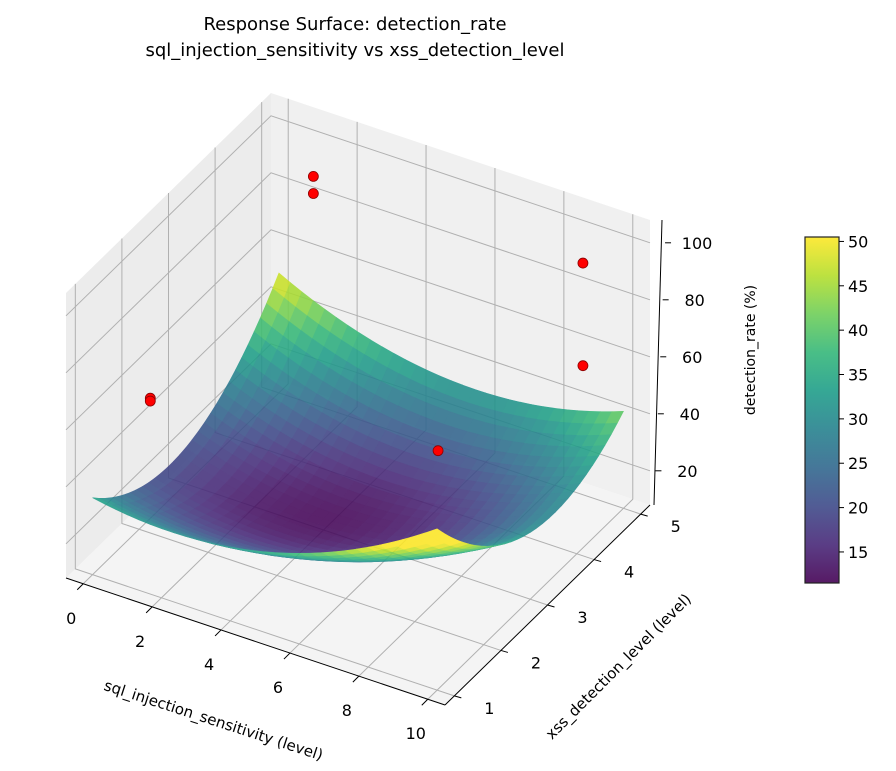  Describe the element at coordinates (858, 241) in the screenshot. I see `colorbar-tick-label: 50` at that location.